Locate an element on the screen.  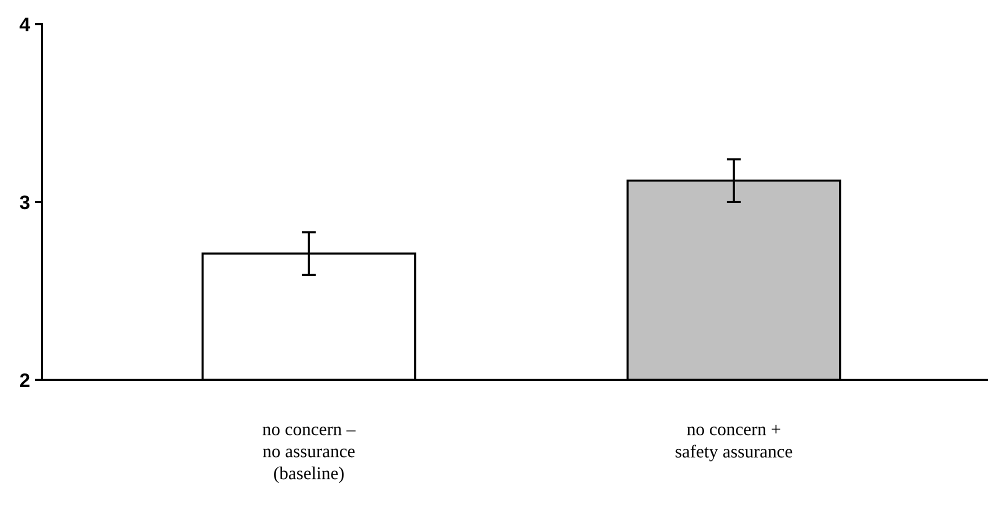
x-tick-label: no concern – no assurance (baseline) is located at coordinates (309, 455).